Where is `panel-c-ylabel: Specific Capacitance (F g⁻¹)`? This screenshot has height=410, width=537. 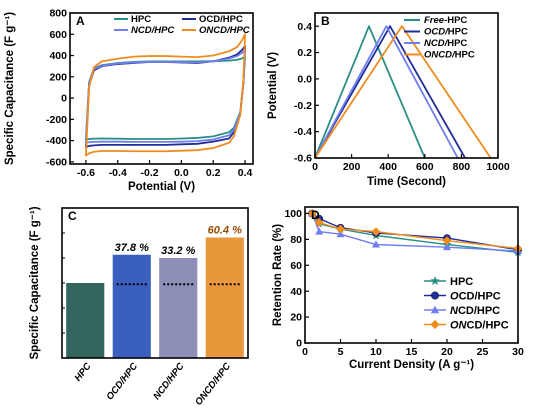 panel-c-ylabel: Specific Capacitance (F g⁻¹) is located at coordinates (35, 282).